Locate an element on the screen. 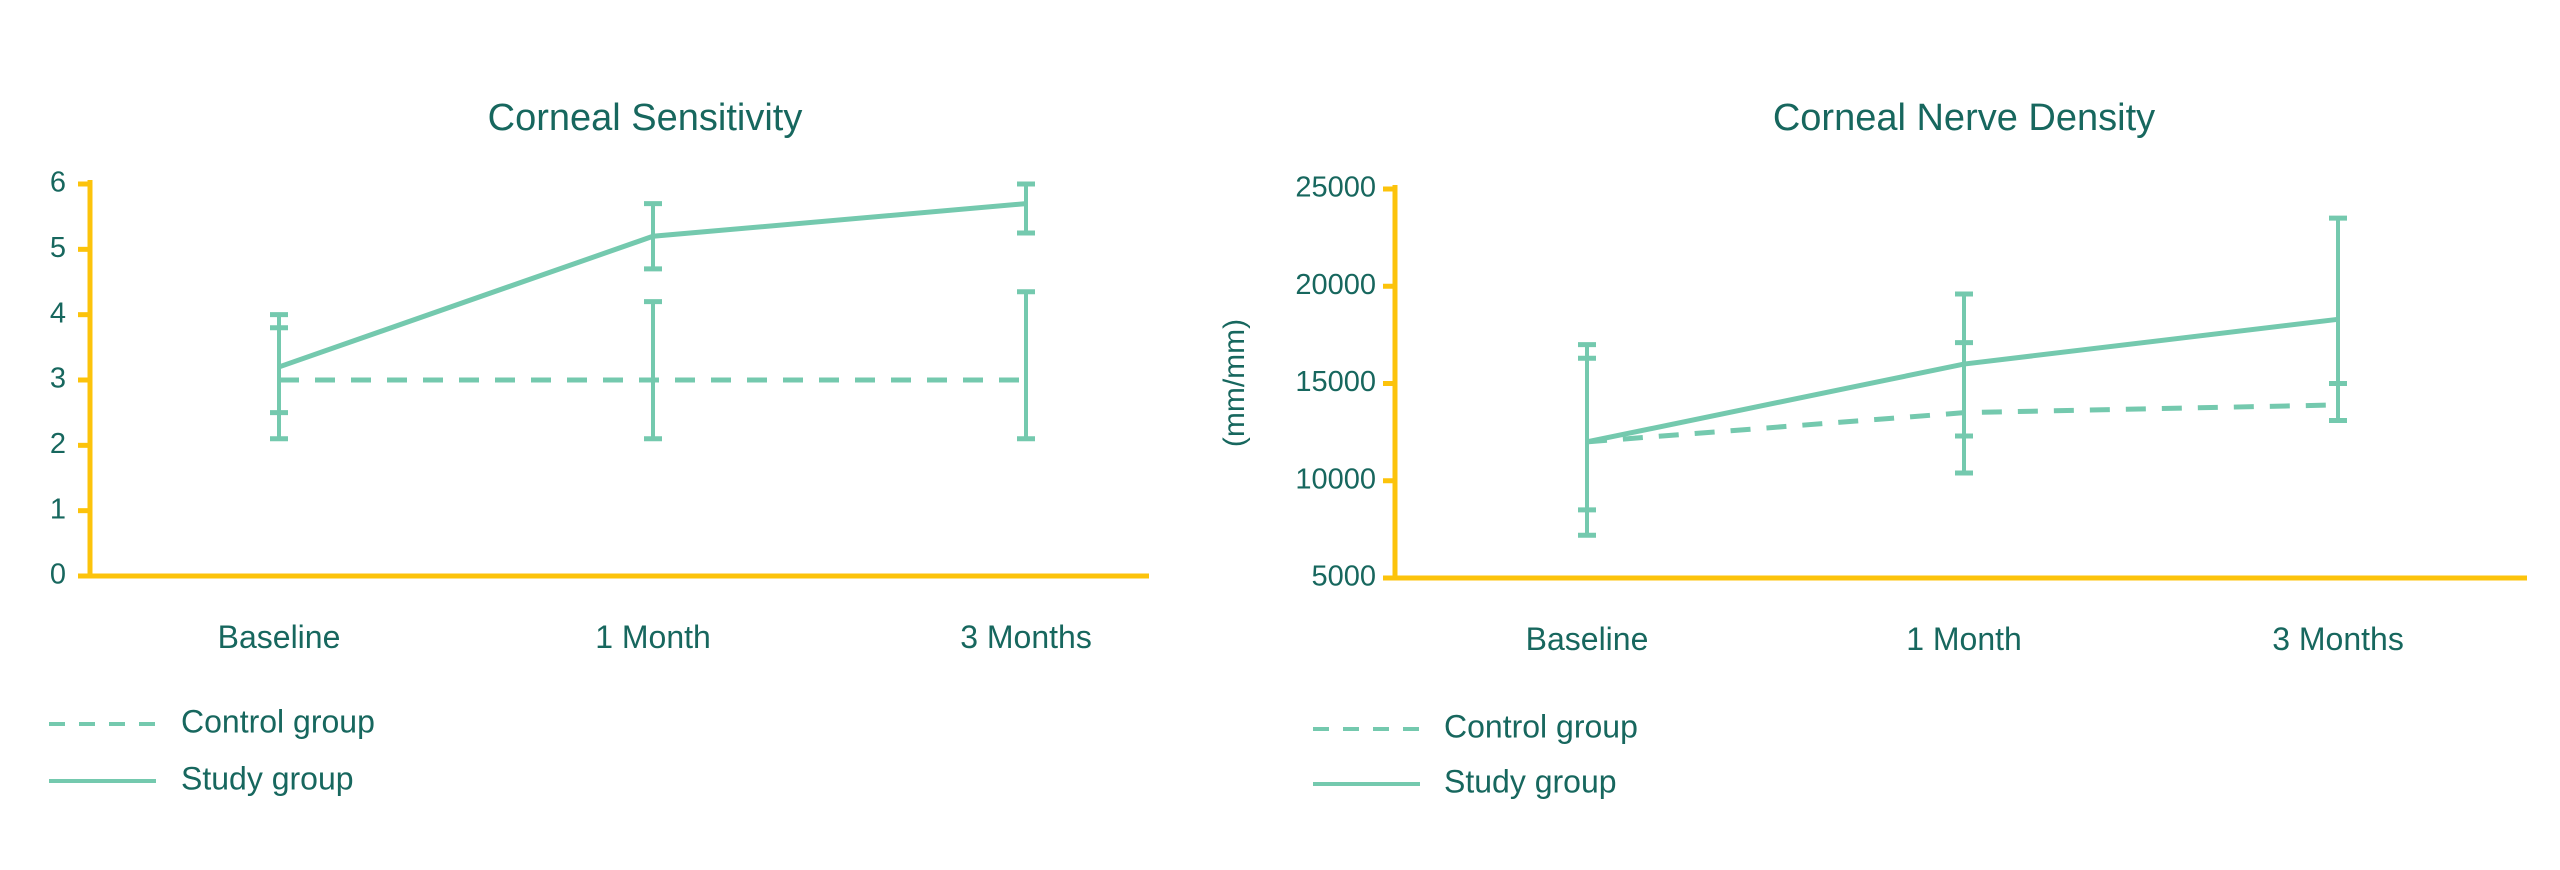  y-tick-label: 3 is located at coordinates (58, 379).